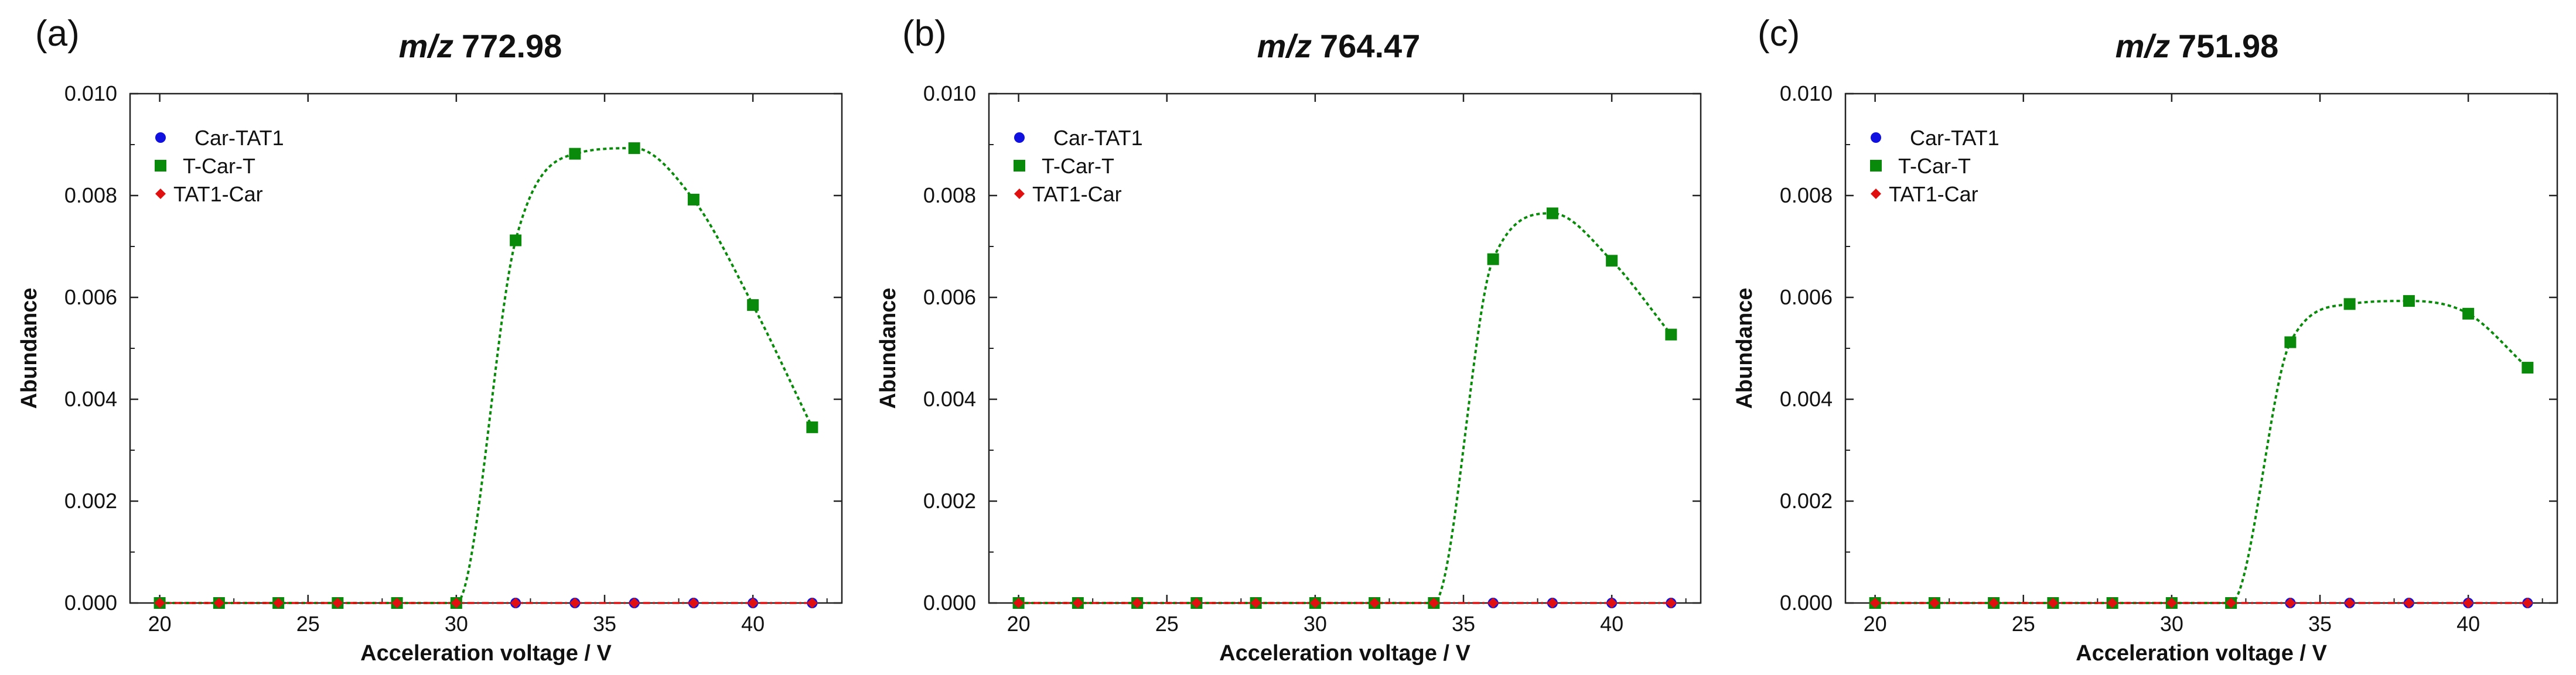 The image size is (2576, 675). I want to click on panel-label: (b), so click(924, 34).